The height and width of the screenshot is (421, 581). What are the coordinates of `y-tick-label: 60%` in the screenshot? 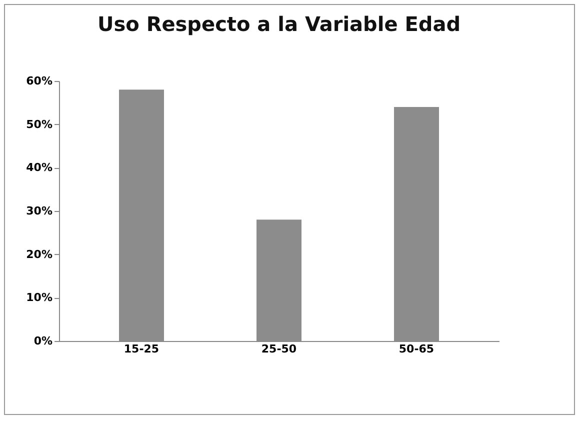 It's located at (39, 81).